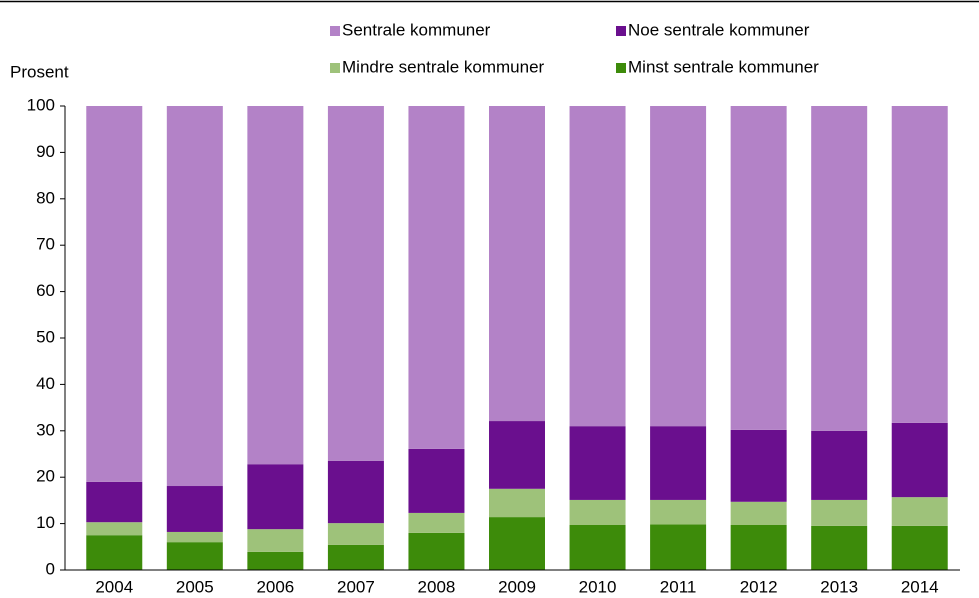  Describe the element at coordinates (275, 586) in the screenshot. I see `x-tick-label: 2006` at that location.